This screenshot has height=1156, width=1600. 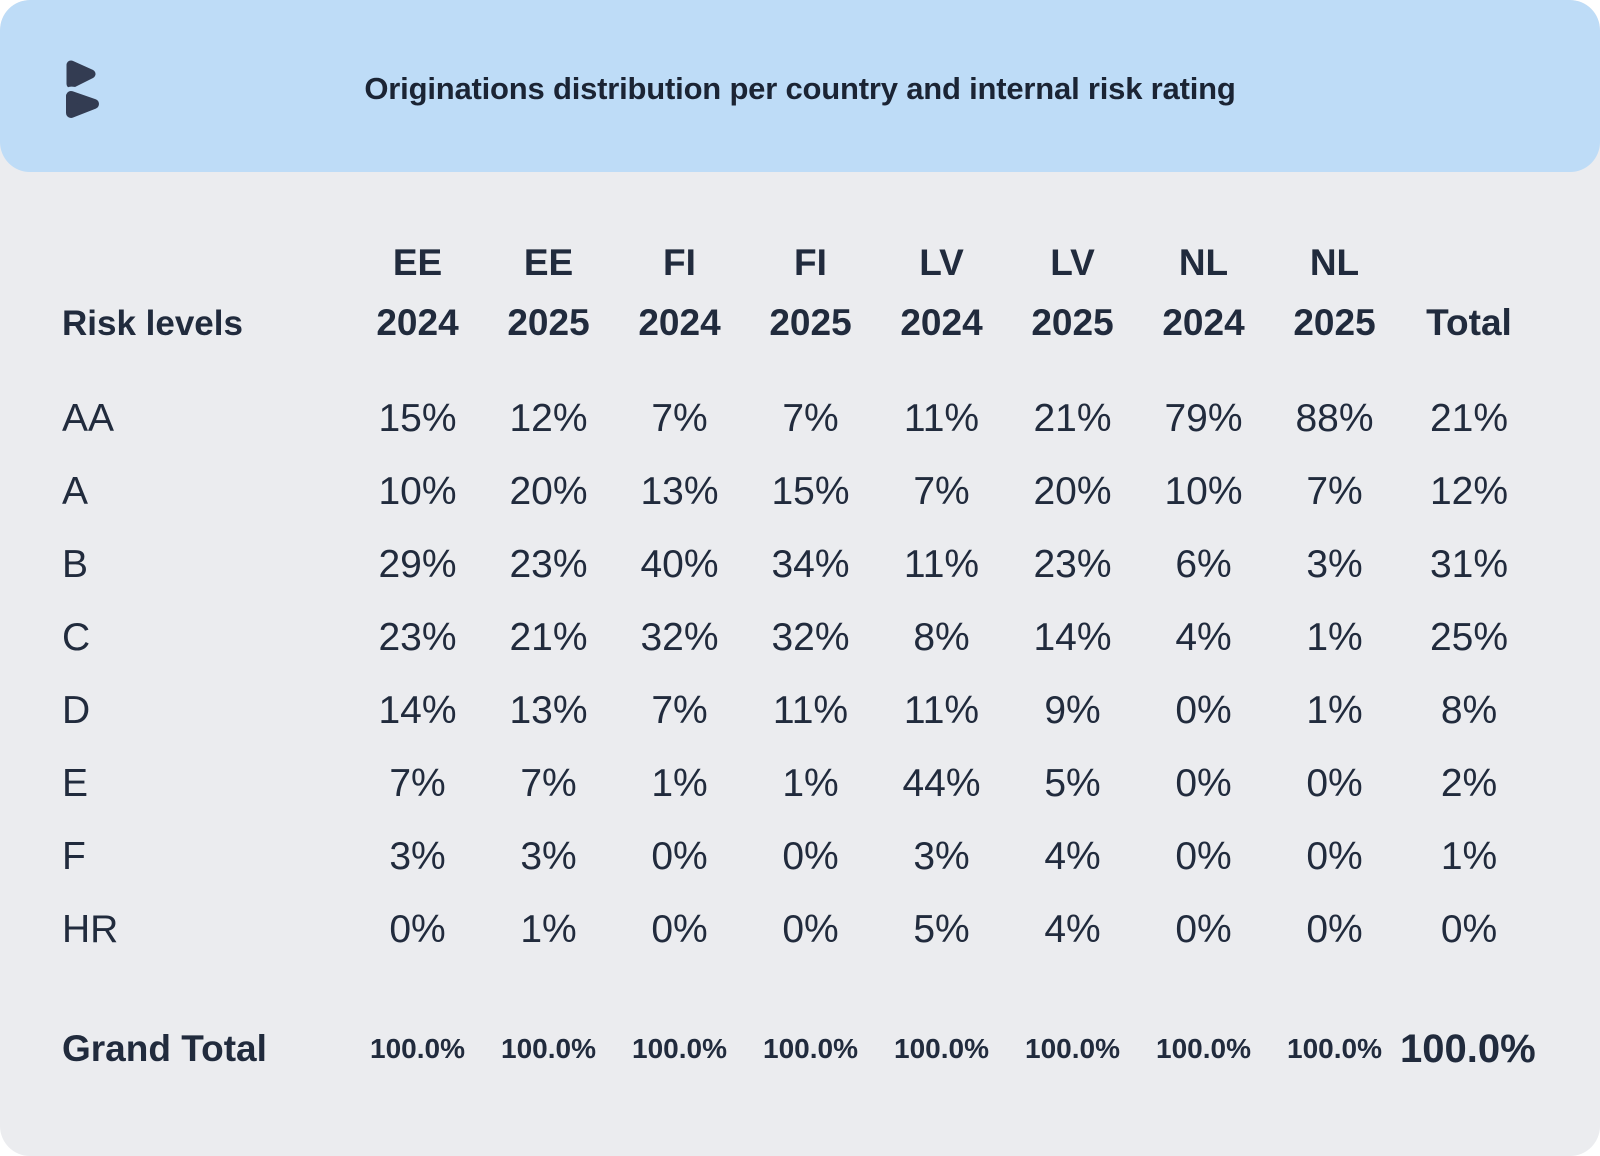 I want to click on table-row: F 3% 3% 0% 0% 3% 4% 0% 0% 1%, so click(x=800, y=856).